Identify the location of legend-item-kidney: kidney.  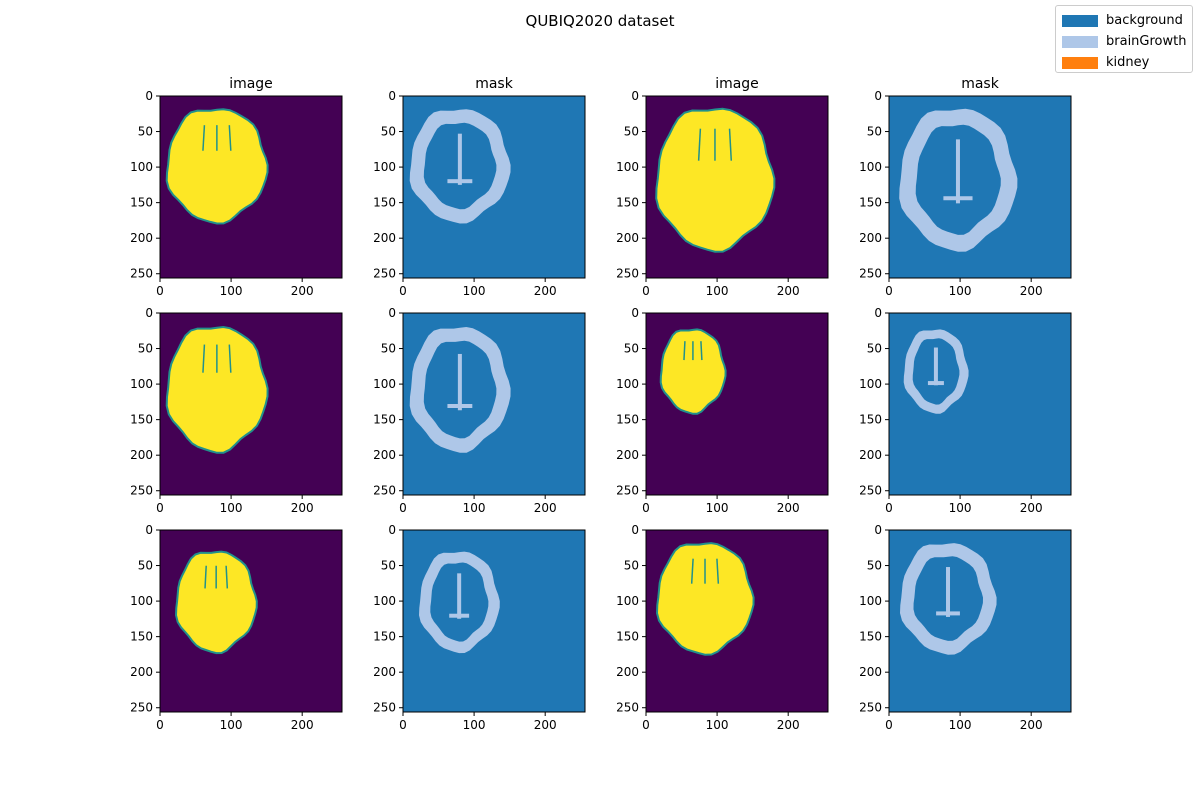
(1124, 62).